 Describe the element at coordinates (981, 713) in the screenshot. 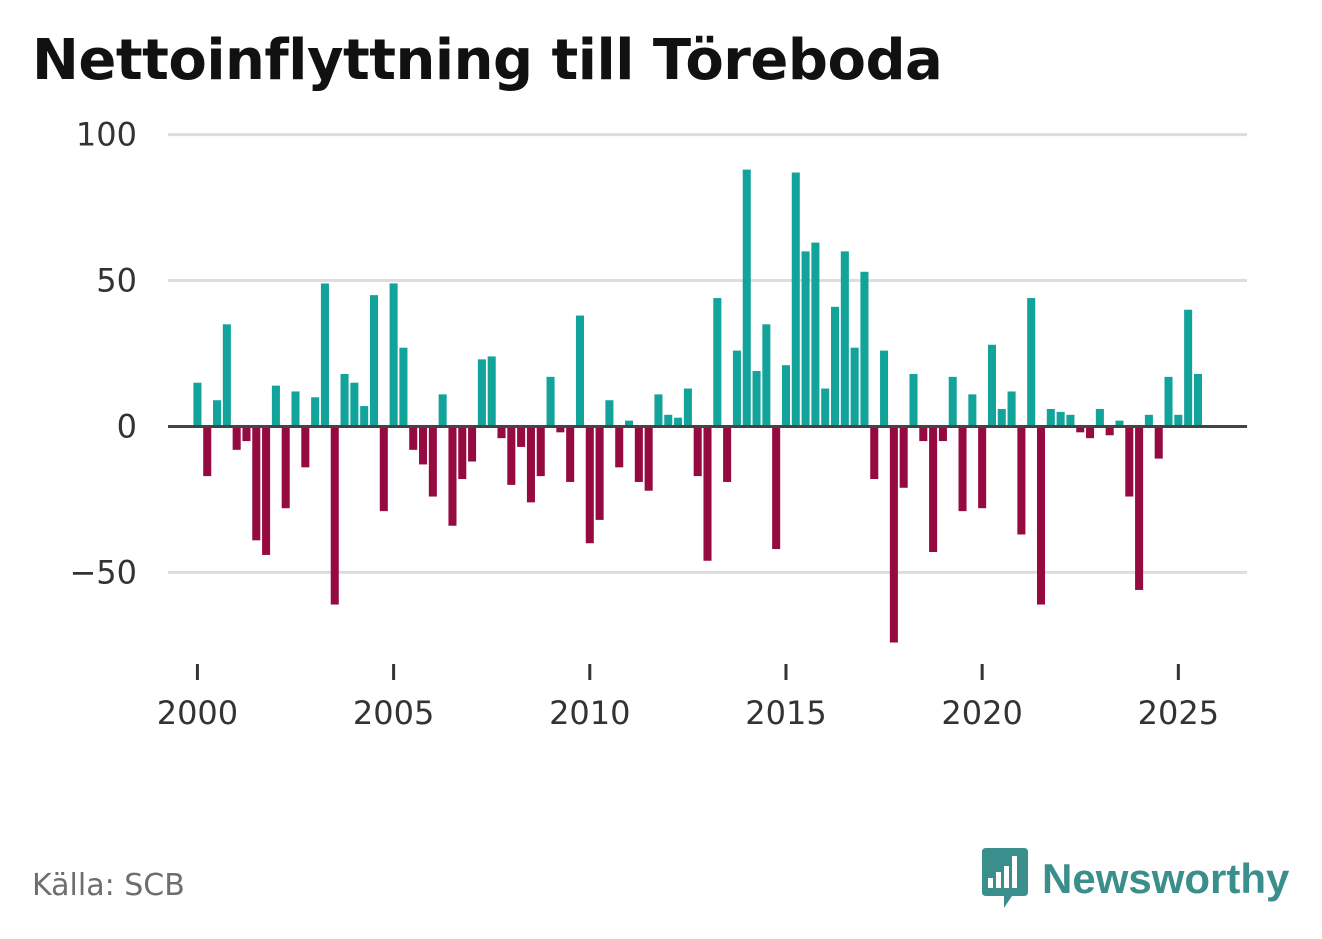

I see `x-tick-label: 2020` at that location.